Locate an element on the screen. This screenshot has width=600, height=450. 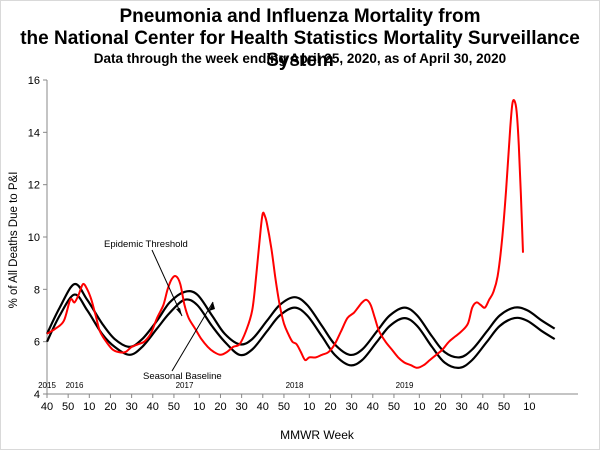
seasonal-baseline-line is located at coordinates (301, 331).